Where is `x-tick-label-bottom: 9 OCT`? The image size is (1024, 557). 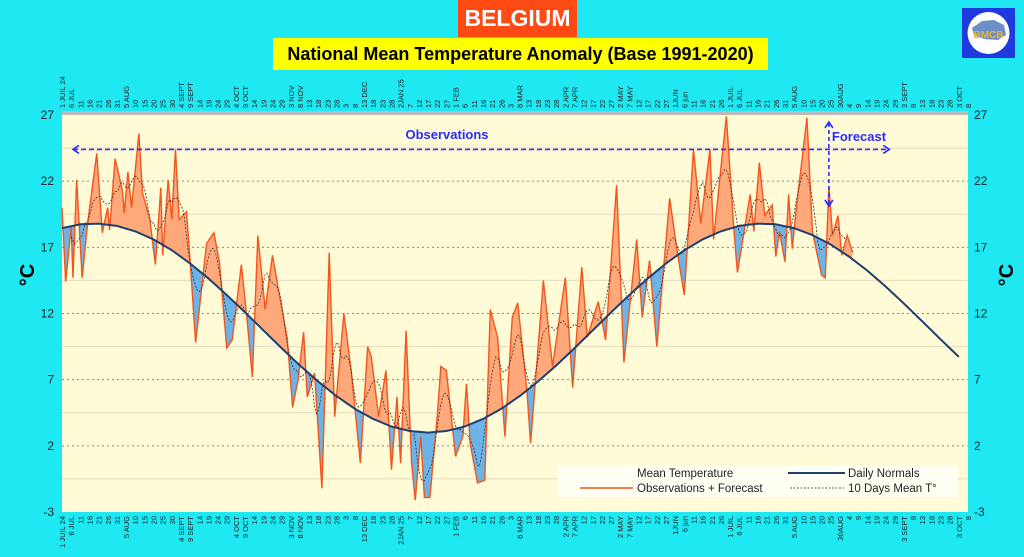 x-tick-label-bottom: 9 OCT is located at coordinates (245, 527).